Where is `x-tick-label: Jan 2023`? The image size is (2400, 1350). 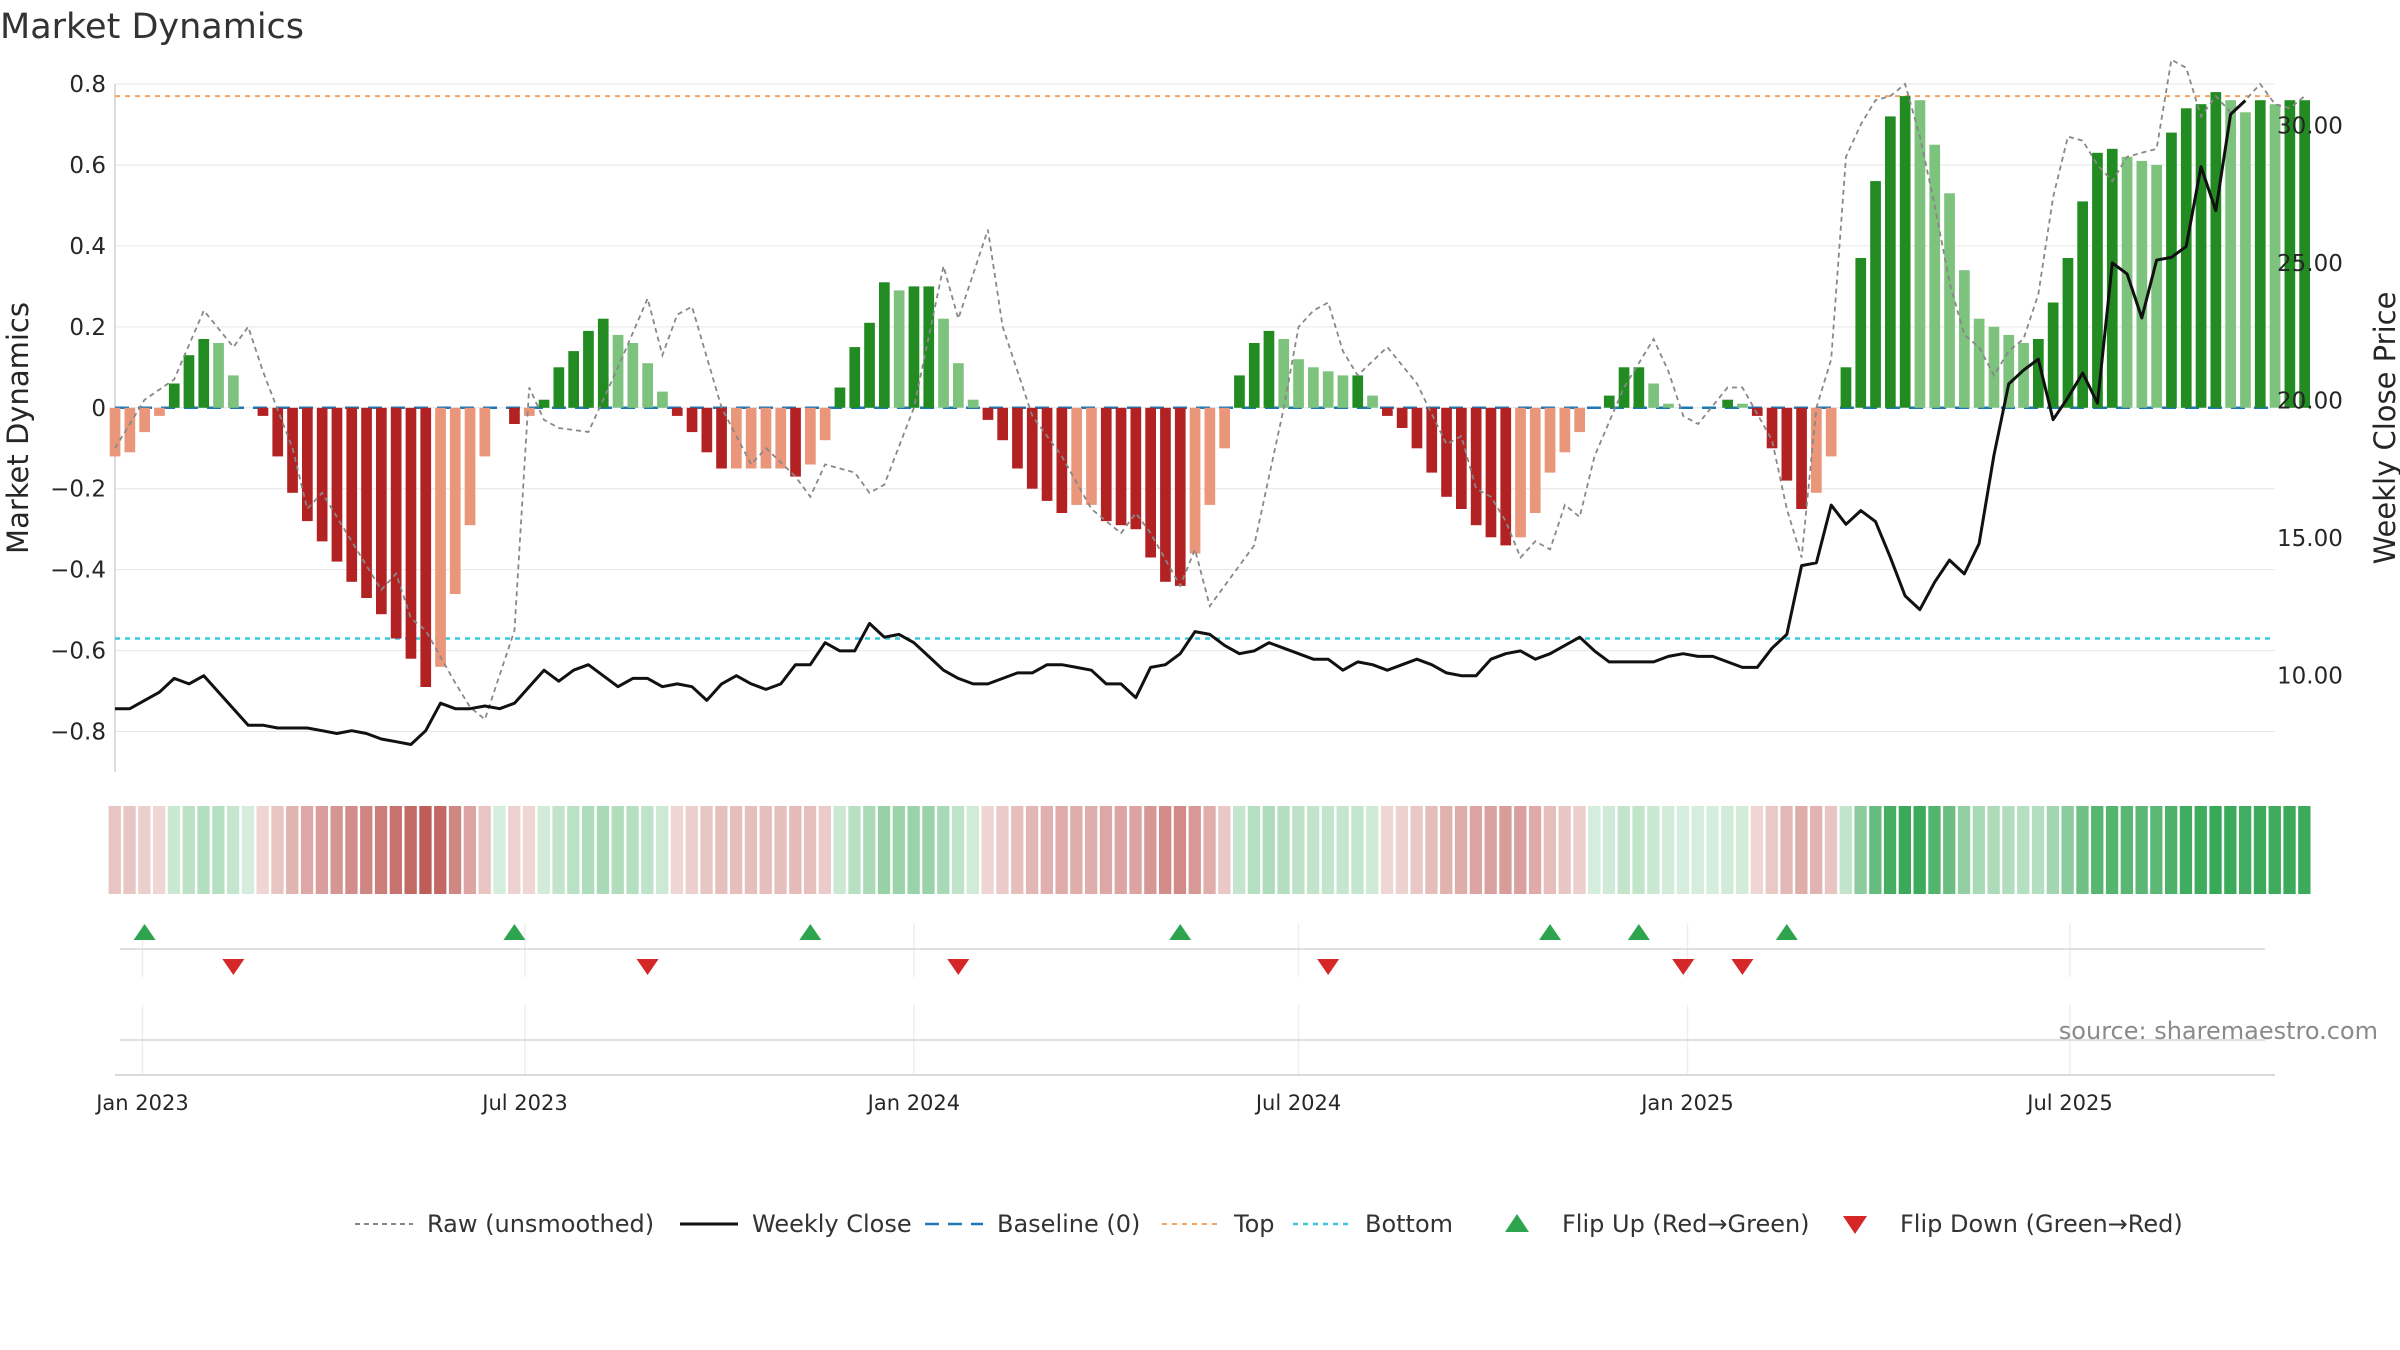
x-tick-label: Jan 2023 is located at coordinates (141, 1103).